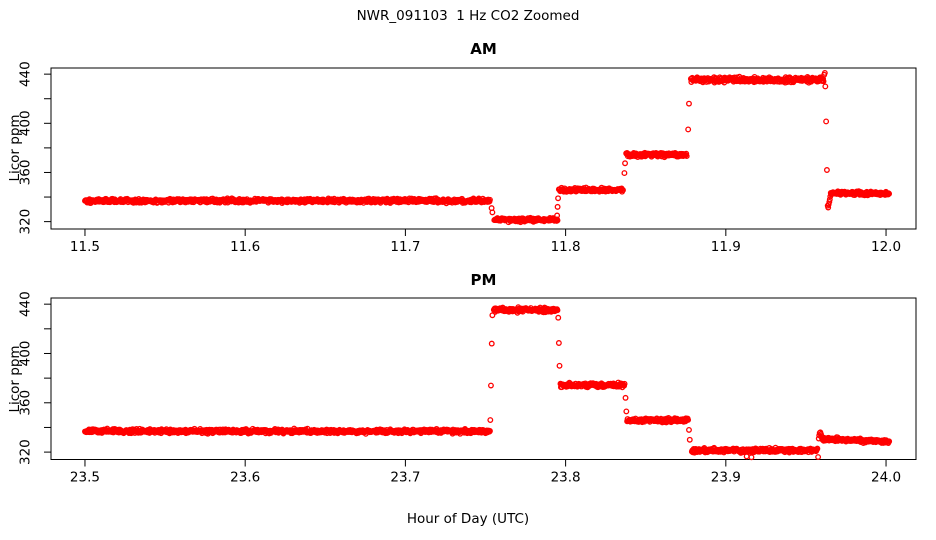  Describe the element at coordinates (85, 478) in the screenshot. I see `x-tick-label: 23.5` at that location.